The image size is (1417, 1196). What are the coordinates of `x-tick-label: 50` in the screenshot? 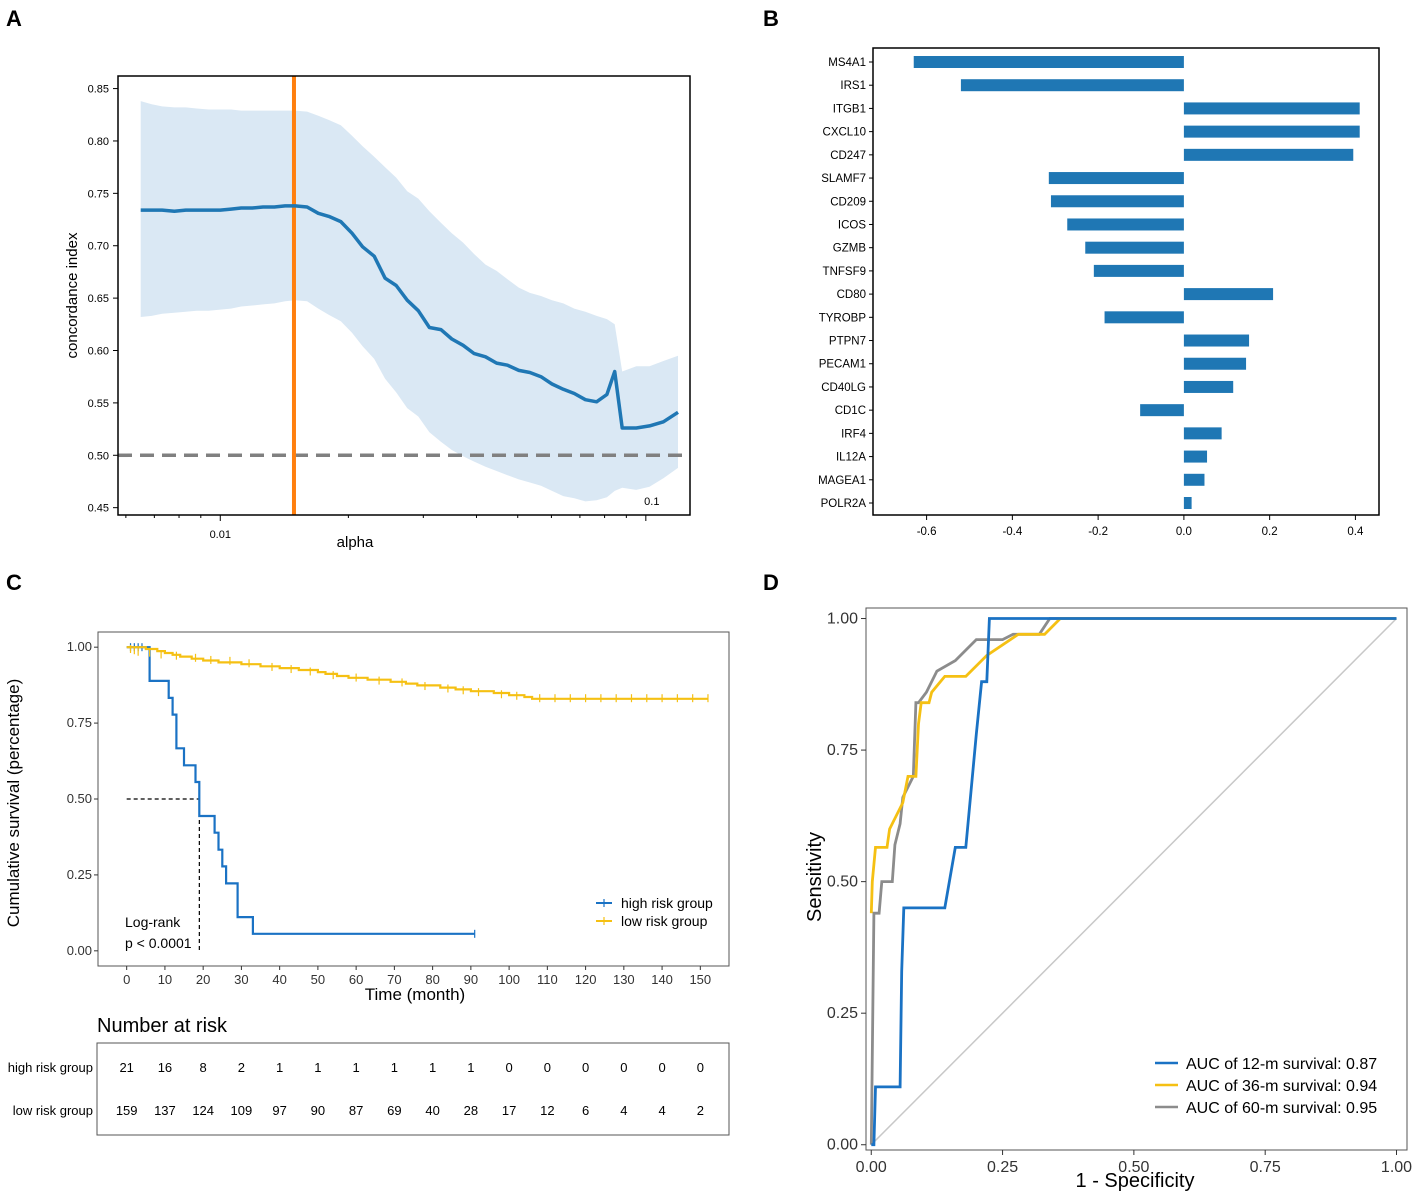 It's located at (318, 979).